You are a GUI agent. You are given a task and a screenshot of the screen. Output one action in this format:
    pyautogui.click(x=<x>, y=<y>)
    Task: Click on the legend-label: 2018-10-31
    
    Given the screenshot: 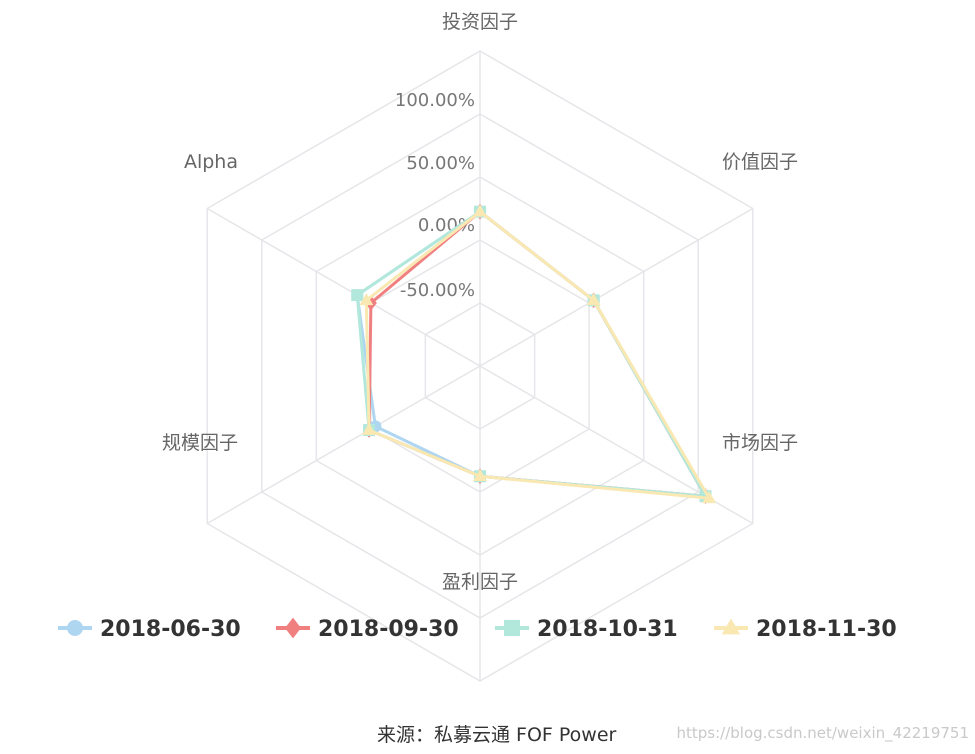 What is the action you would take?
    pyautogui.click(x=607, y=629)
    